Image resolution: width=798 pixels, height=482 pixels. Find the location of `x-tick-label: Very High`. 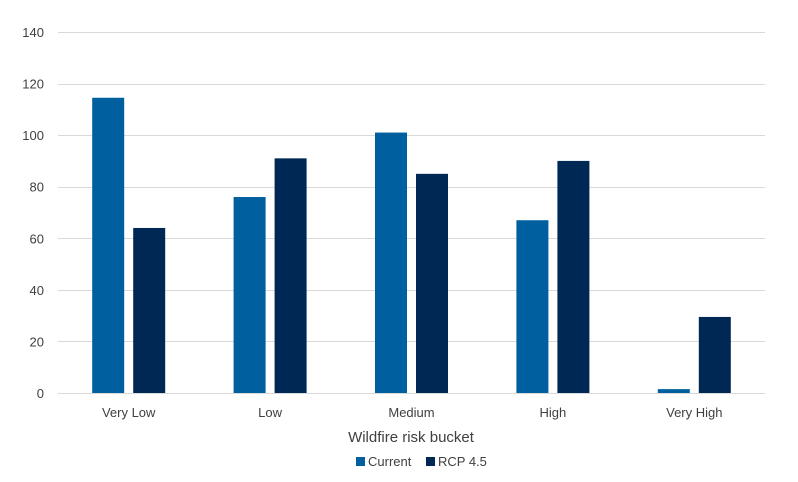

x-tick-label: Very High is located at coordinates (694, 412).